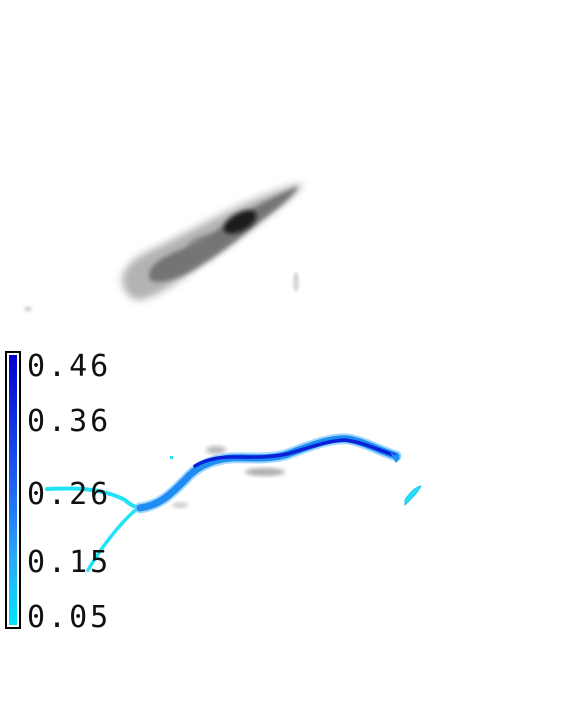  Describe the element at coordinates (228, 477) in the screenshot. I see `grayscale-shadows` at that location.